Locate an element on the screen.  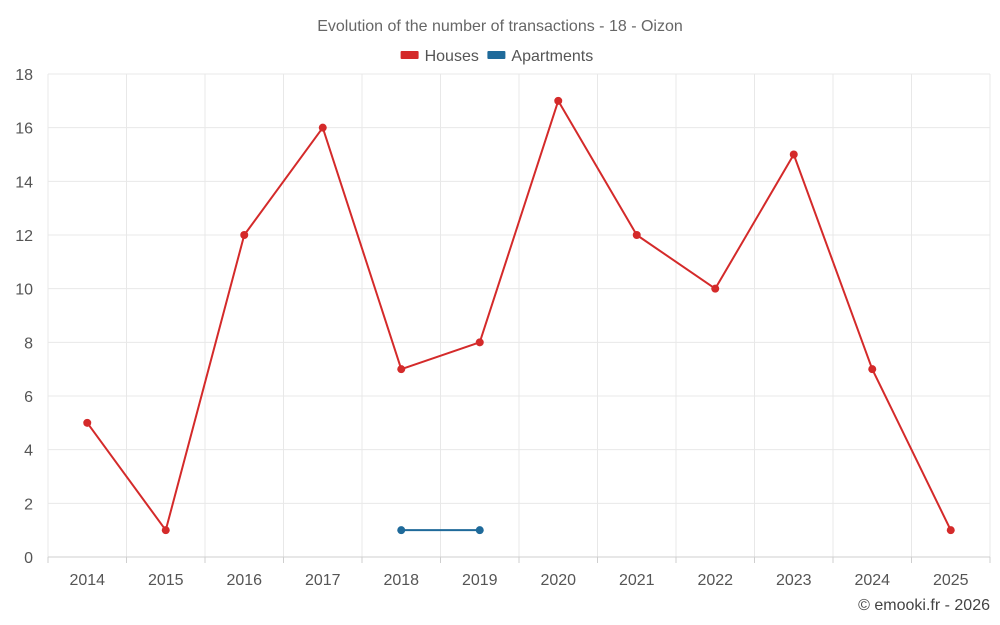
y-tick-label: 16 is located at coordinates (24, 129).